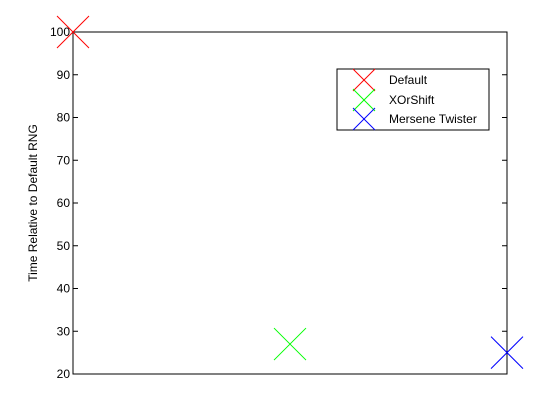  I want to click on y-axis-label: Time Relative to Default RNG, so click(33, 203).